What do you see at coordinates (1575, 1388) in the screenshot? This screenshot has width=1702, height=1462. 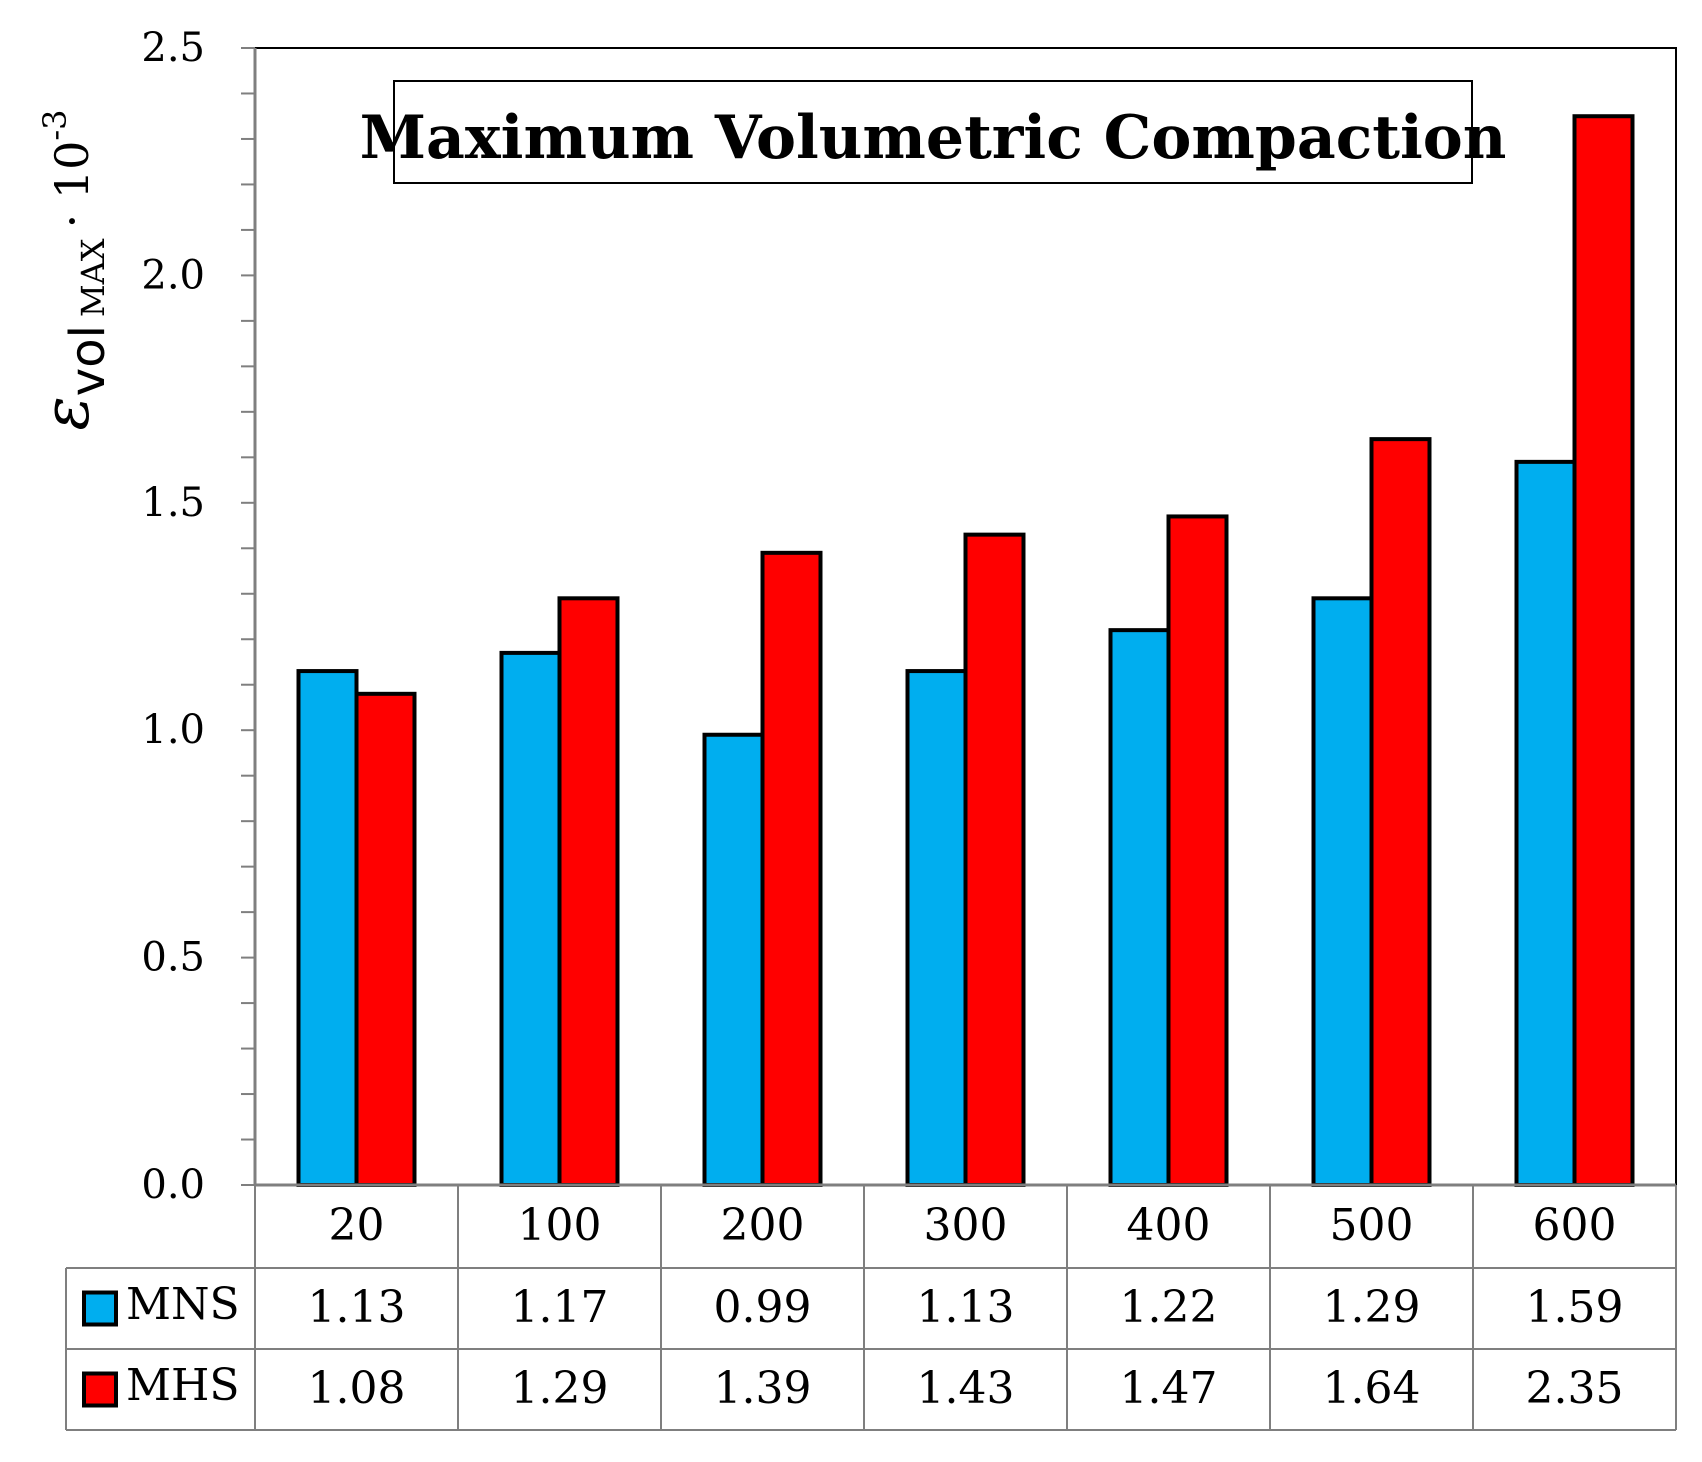 I see `table-value-mhs: 2.35` at bounding box center [1575, 1388].